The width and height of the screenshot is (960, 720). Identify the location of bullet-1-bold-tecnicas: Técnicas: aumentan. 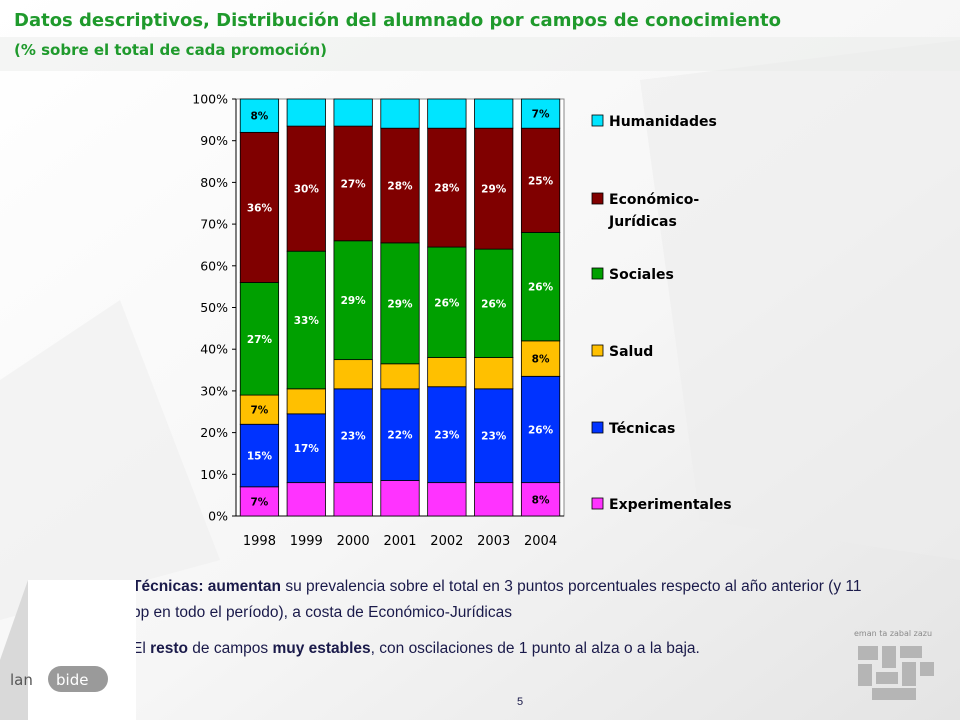
(207, 586).